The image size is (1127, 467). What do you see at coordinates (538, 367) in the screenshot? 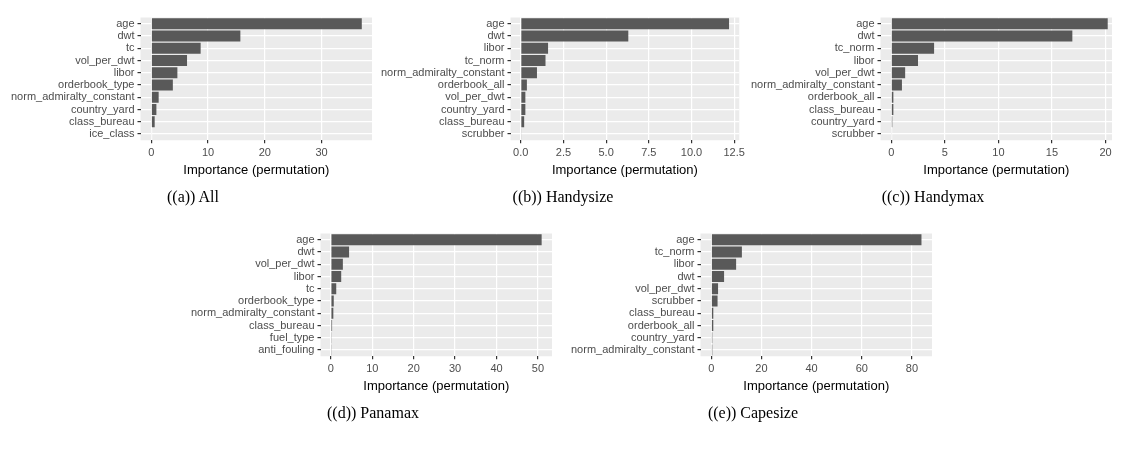
I see `x-tick-label: 50` at bounding box center [538, 367].